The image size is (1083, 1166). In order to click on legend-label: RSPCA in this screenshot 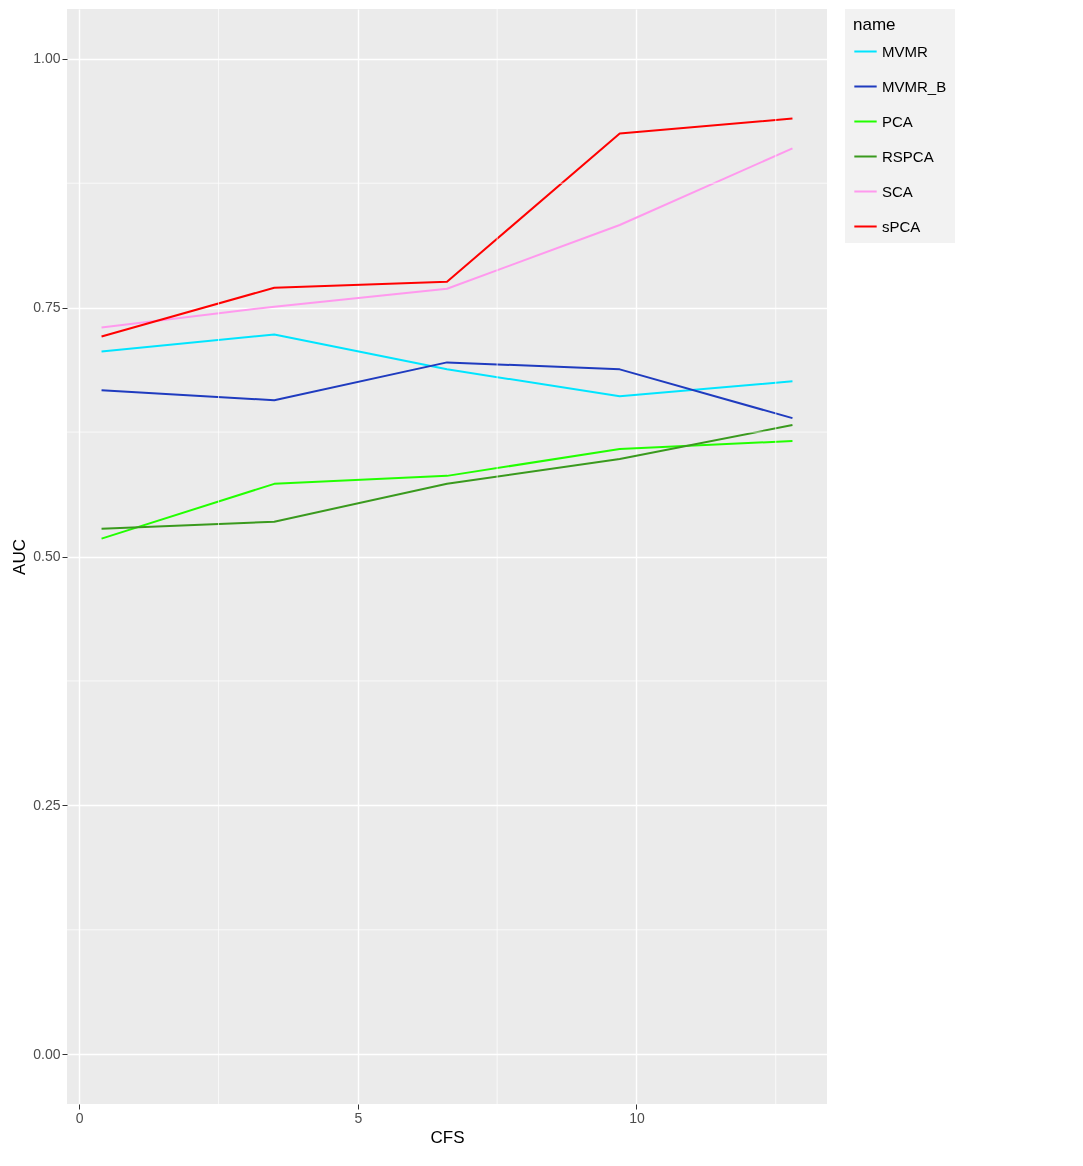, I will do `click(908, 156)`.